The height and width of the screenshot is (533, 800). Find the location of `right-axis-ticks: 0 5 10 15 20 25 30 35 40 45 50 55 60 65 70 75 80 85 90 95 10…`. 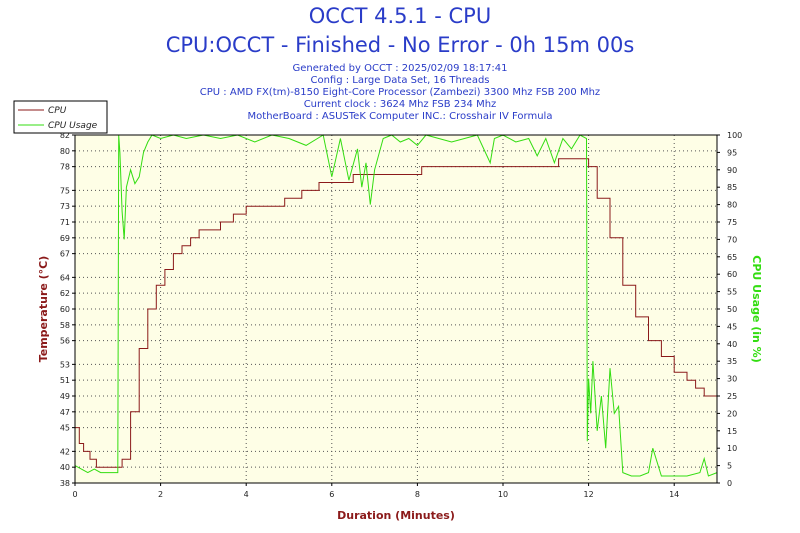

right-axis-ticks: 0 5 10 15 20 25 30 35 40 45 50 55 60 65 70 75 80 85 90 95 10… is located at coordinates (729, 309).